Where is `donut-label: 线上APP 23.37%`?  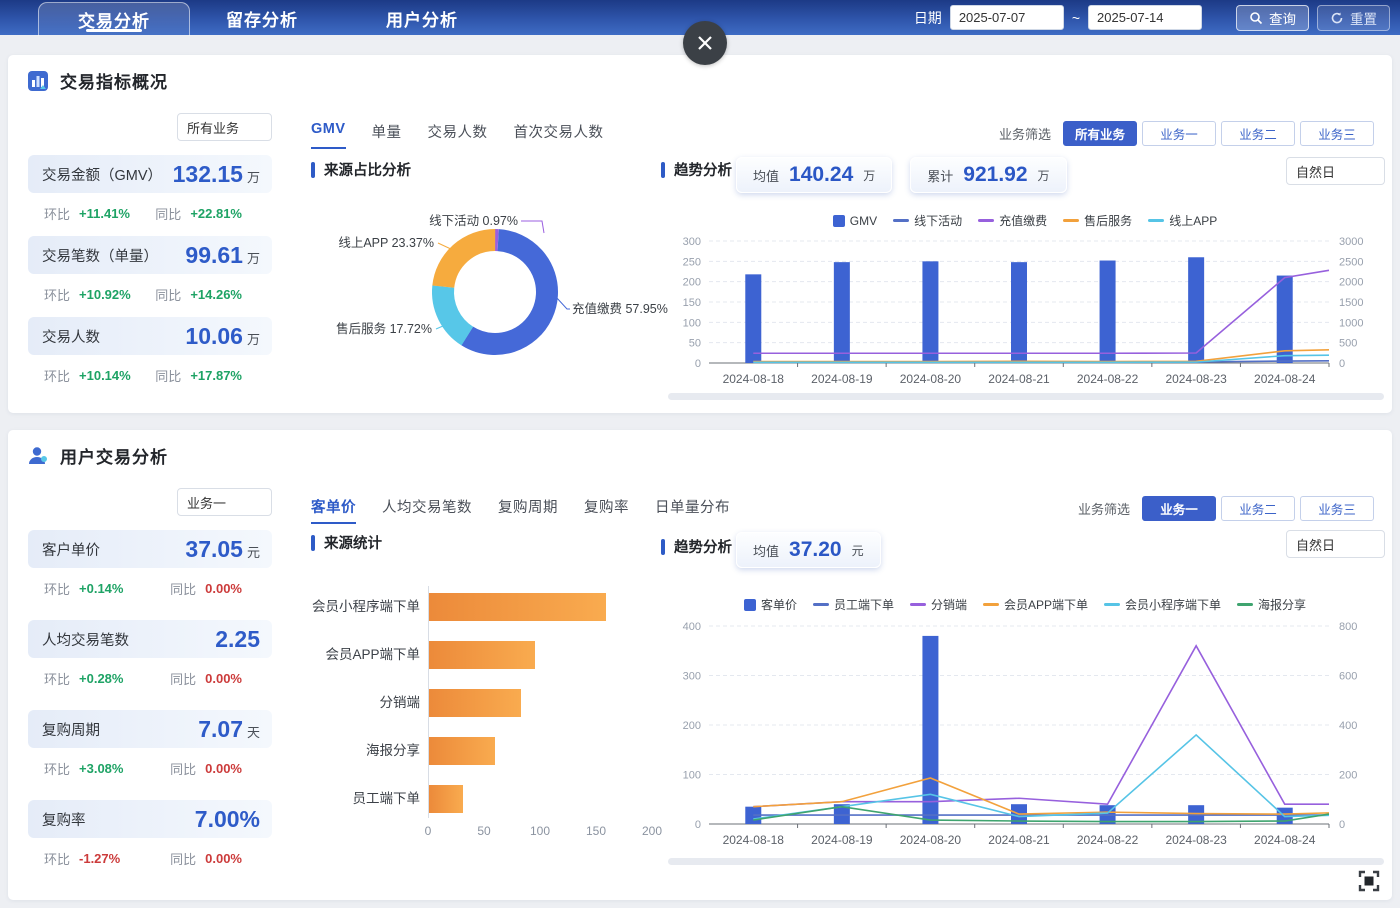 donut-label: 线上APP 23.37% is located at coordinates (386, 243).